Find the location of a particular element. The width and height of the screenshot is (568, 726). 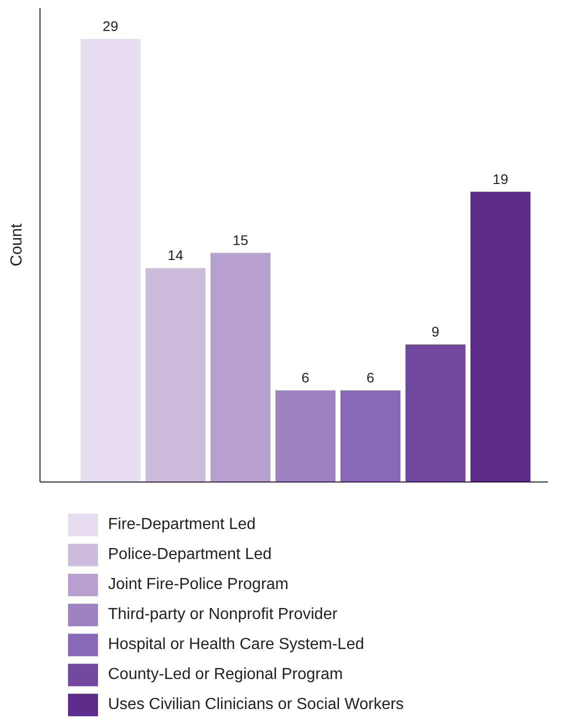

data-label: 15 is located at coordinates (240, 240).